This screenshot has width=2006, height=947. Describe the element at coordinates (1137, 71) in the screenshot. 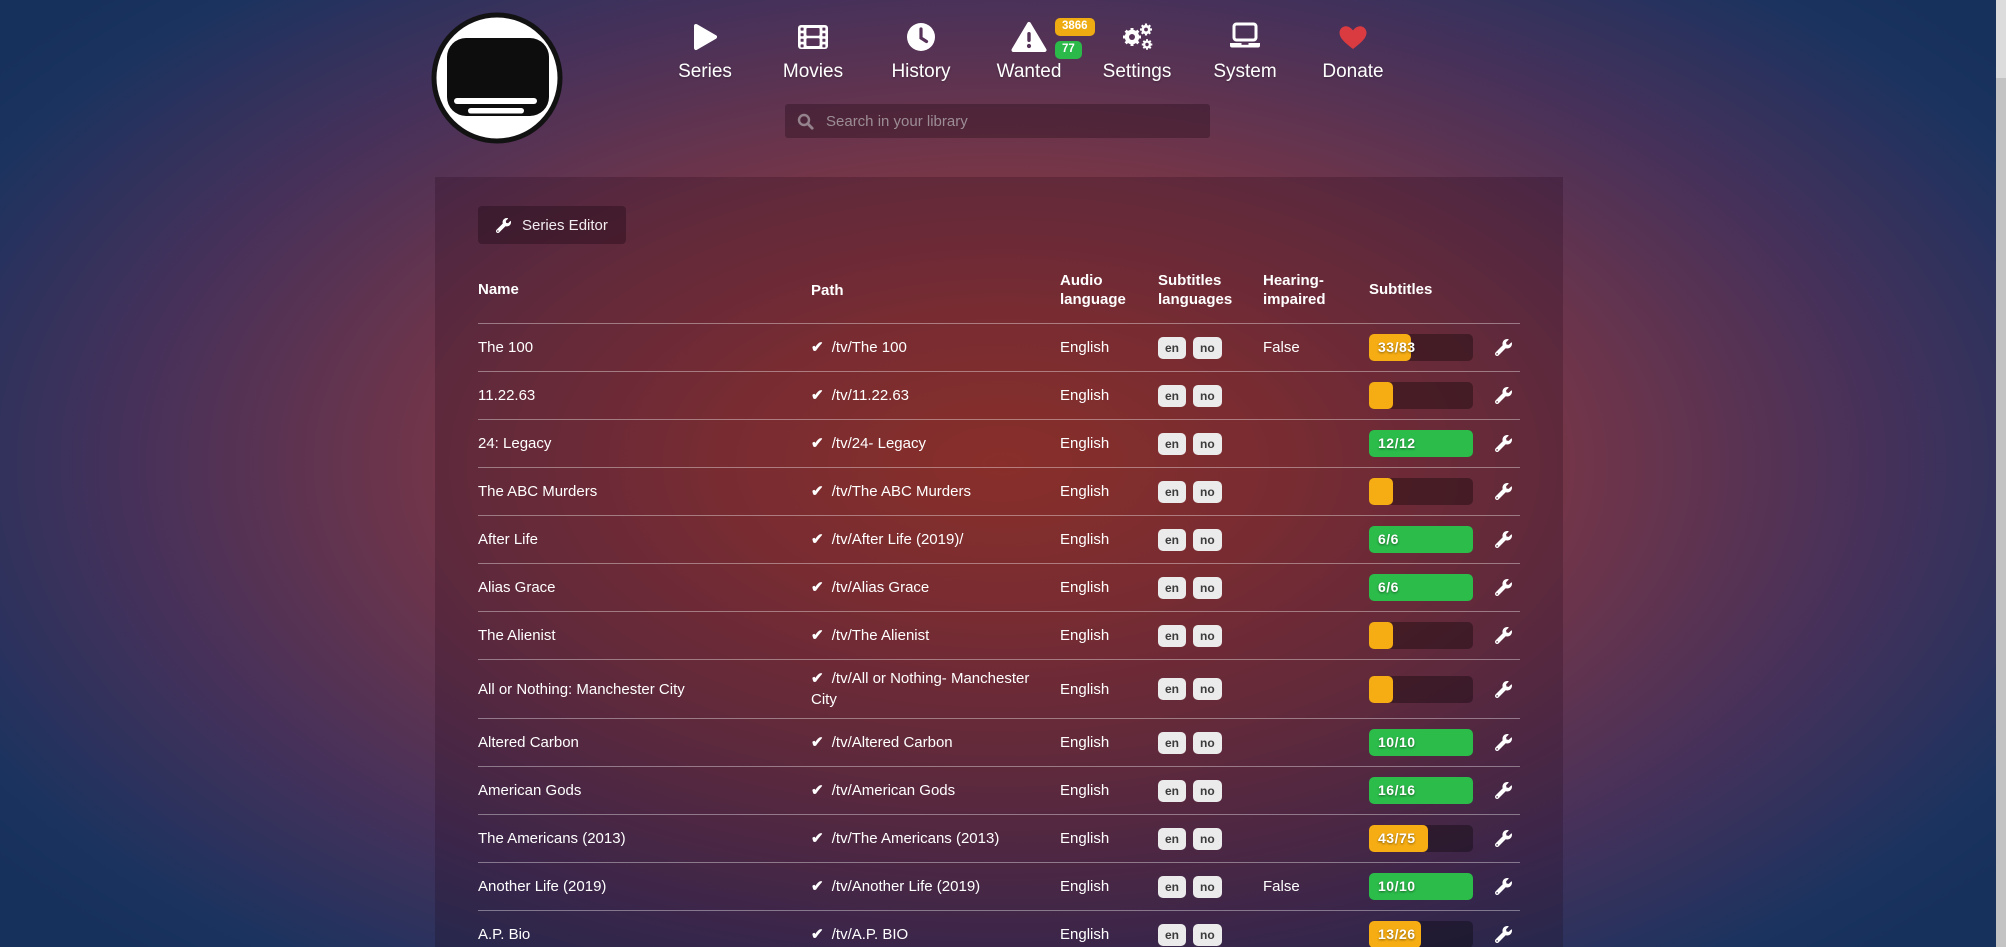

I see `nav-label: Settings` at that location.